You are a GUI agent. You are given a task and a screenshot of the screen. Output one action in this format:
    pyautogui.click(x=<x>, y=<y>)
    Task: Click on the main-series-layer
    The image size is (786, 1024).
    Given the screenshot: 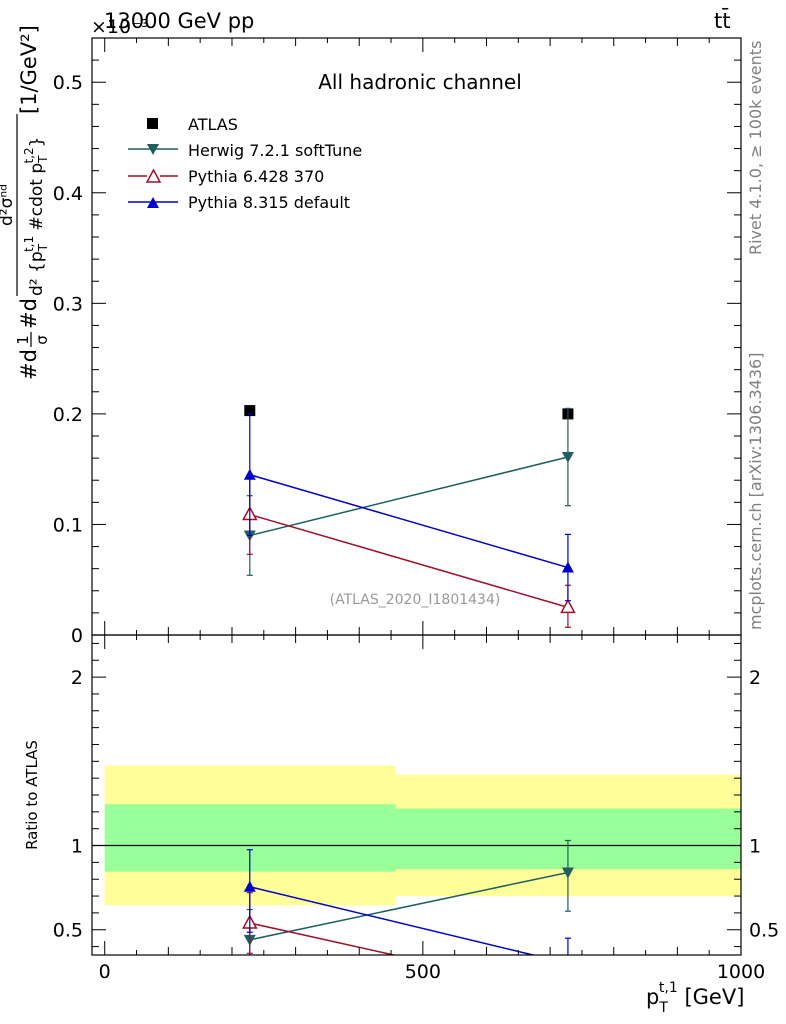 What is the action you would take?
    pyautogui.click(x=409, y=516)
    